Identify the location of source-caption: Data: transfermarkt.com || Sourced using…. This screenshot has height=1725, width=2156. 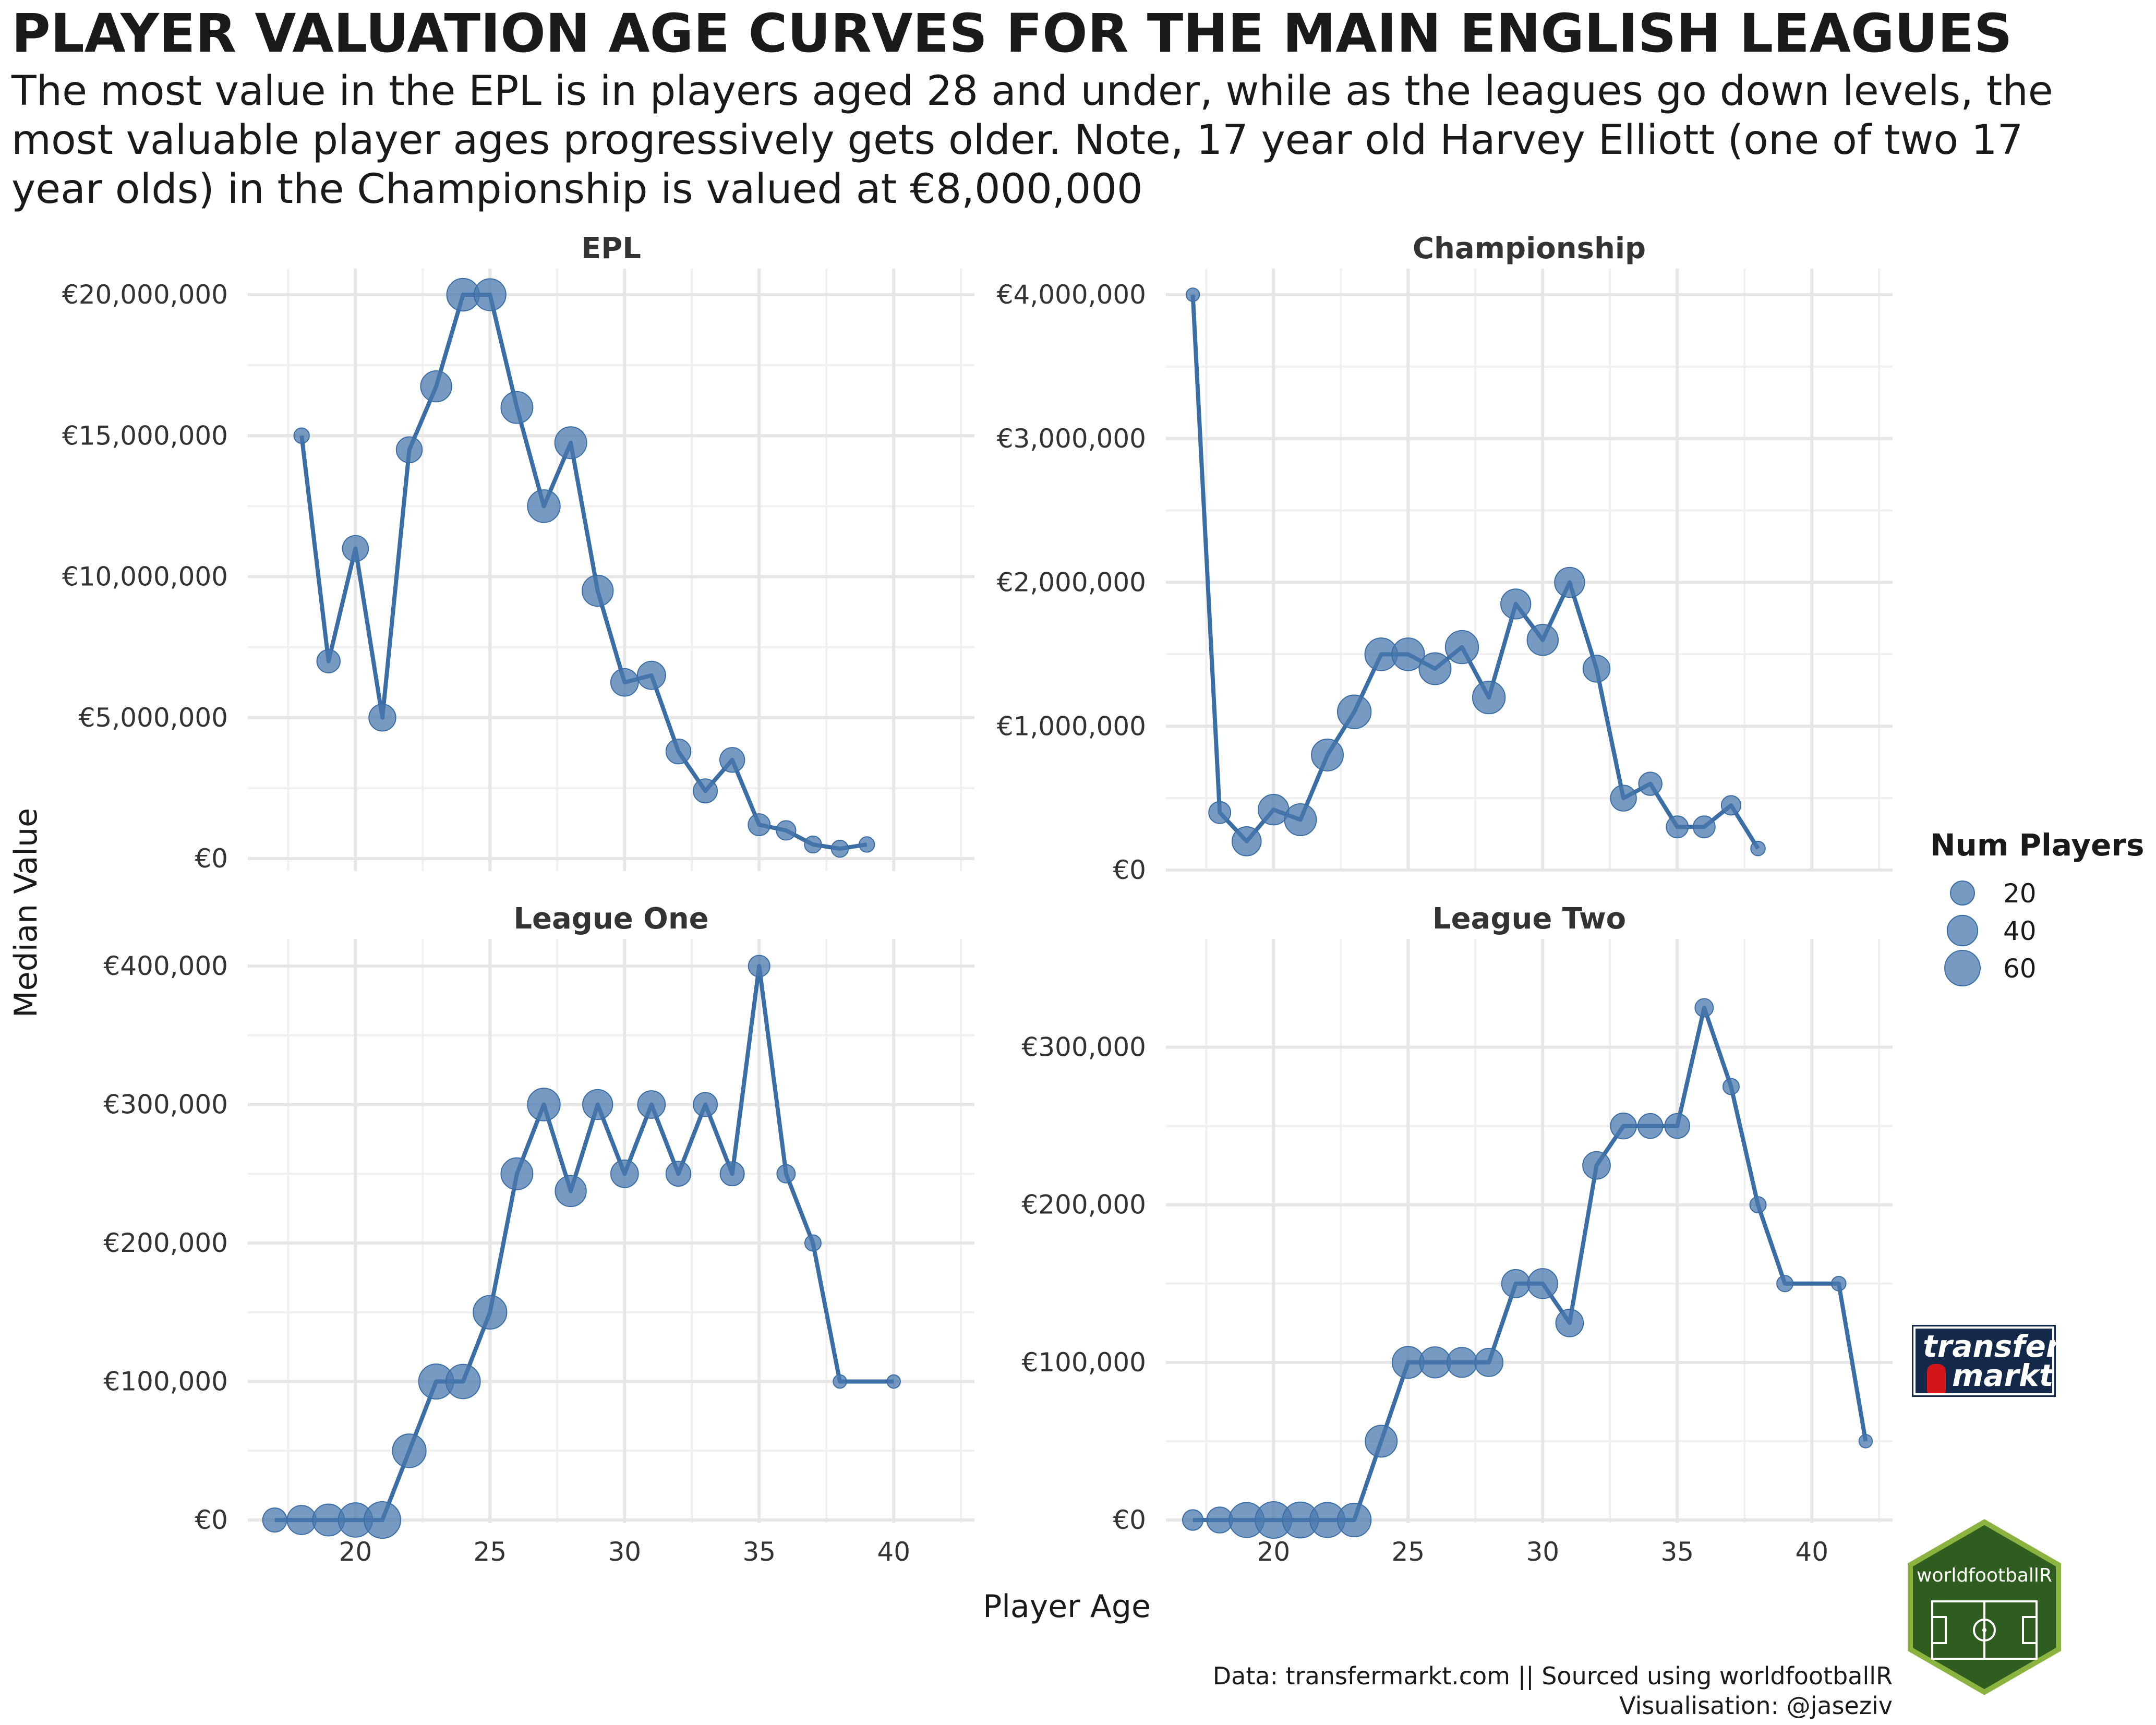
(1553, 1691).